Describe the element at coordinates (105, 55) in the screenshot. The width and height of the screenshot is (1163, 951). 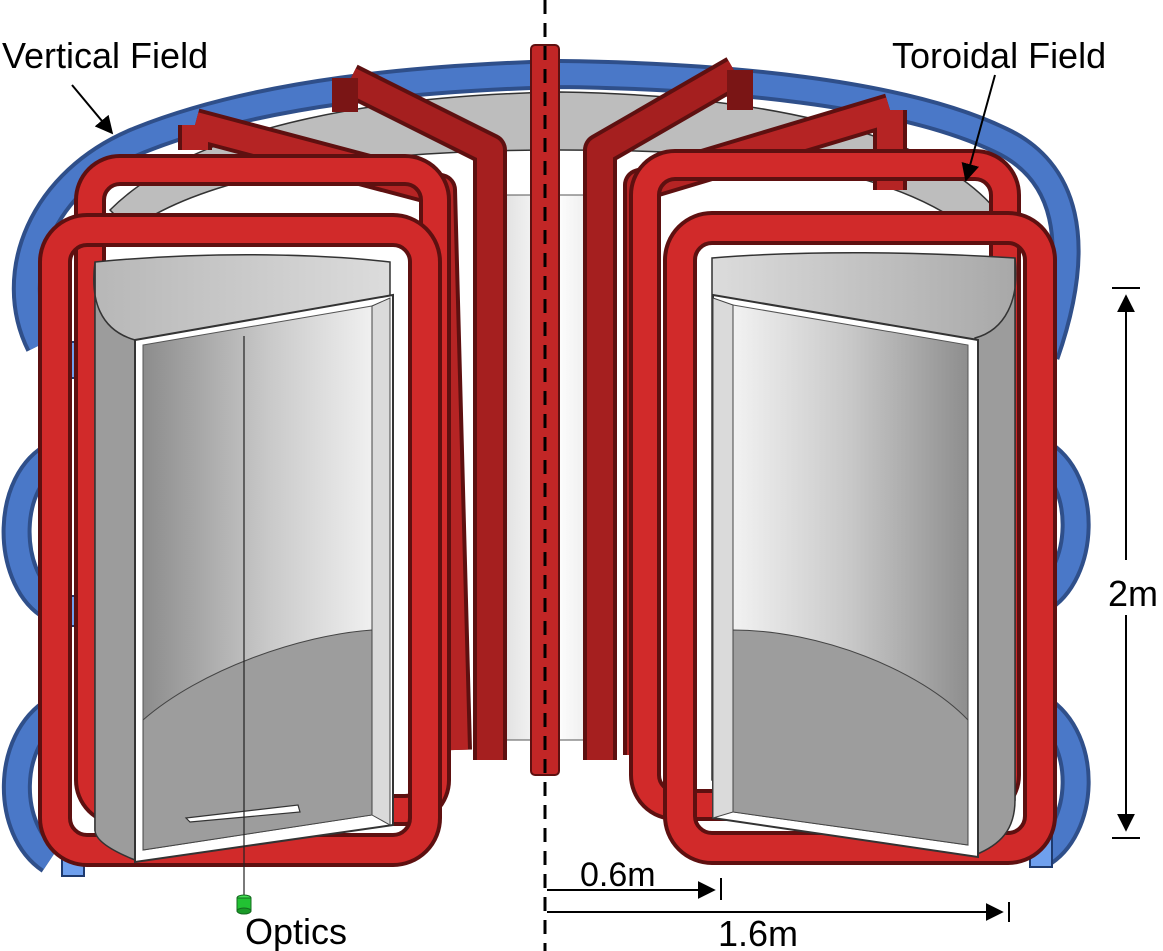
I see `label-vertical-field: Vertical Field` at that location.